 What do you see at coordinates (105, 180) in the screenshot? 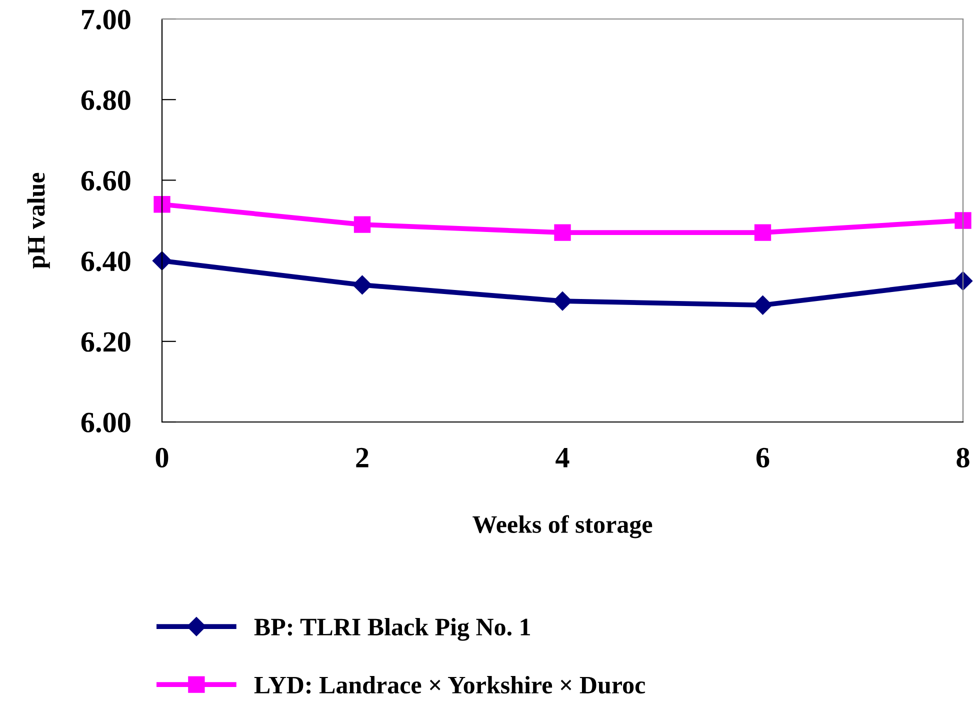
I see `y-tick-label: 6.60` at bounding box center [105, 180].